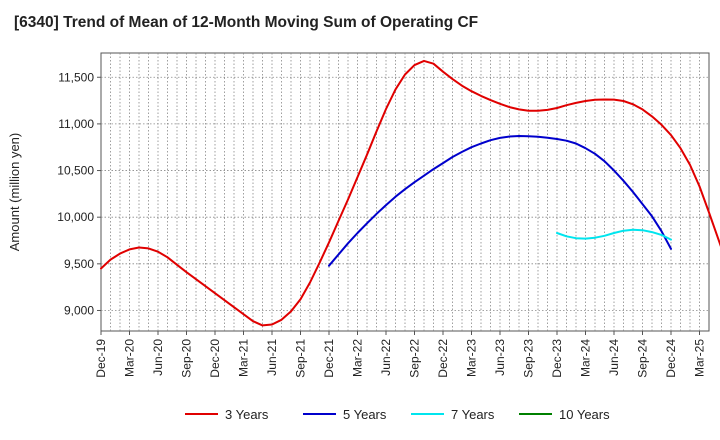  I want to click on legend: 3 Years 5 Years 7 Years 10 Years, so click(397, 414).